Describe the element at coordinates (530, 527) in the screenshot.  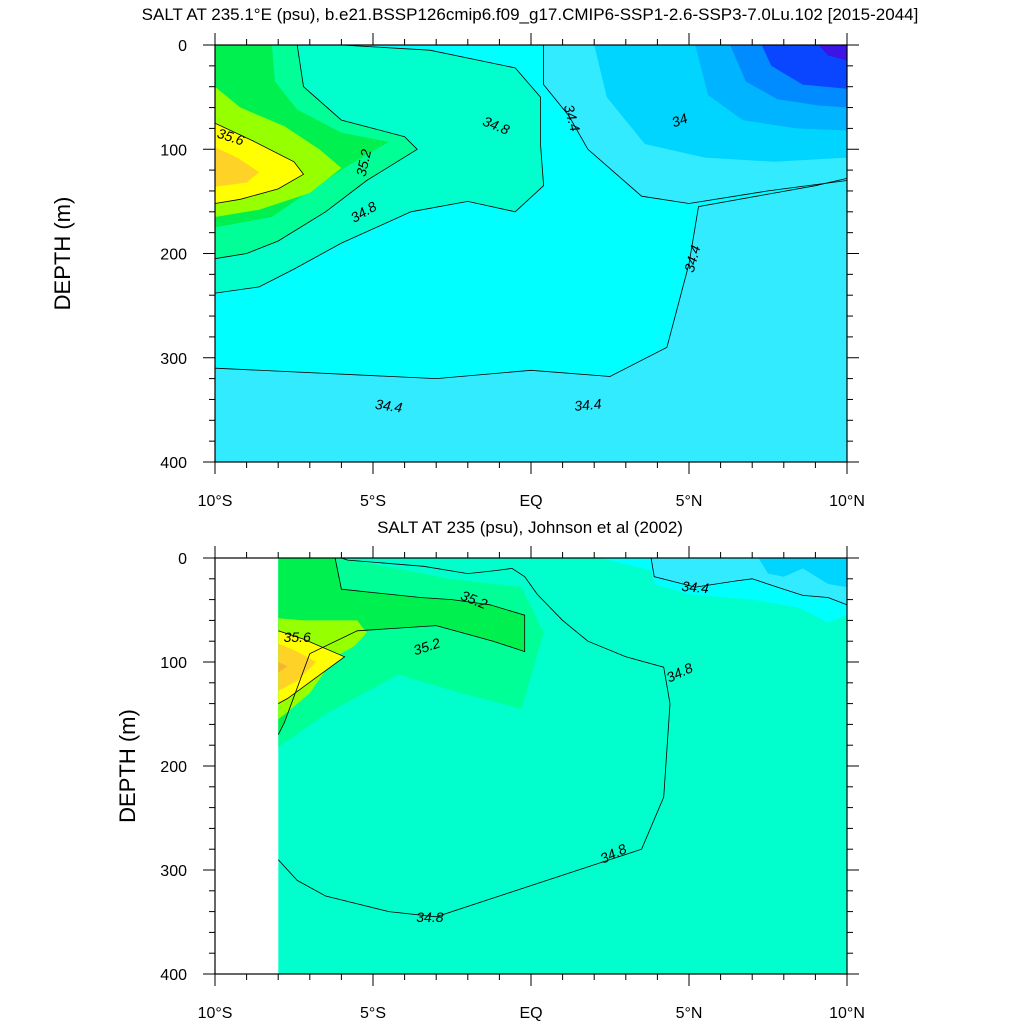
I see `chart-title: SALT AT 235 (psu), Johnson et al (2002)` at that location.